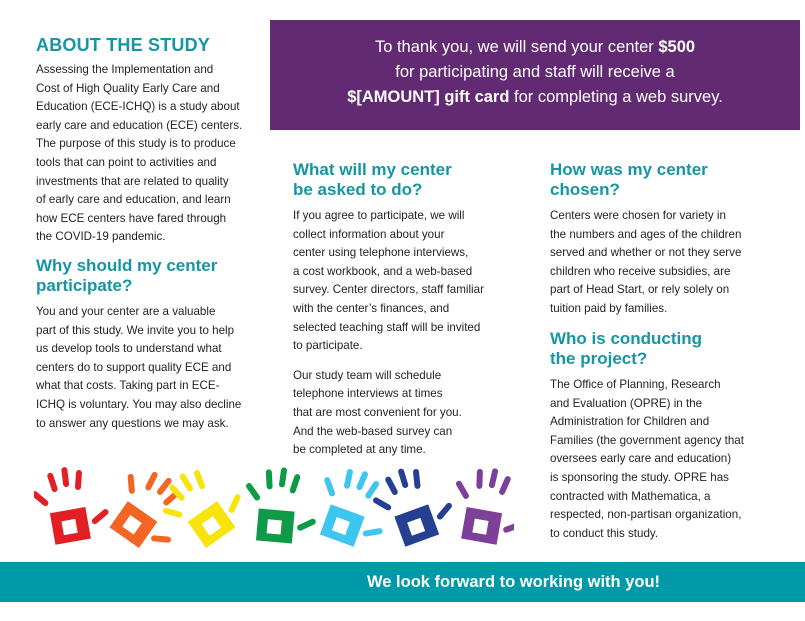 The height and width of the screenshot is (621, 805). What do you see at coordinates (640, 271) in the screenshot?
I see `text-line: children who receive subsidies, are` at bounding box center [640, 271].